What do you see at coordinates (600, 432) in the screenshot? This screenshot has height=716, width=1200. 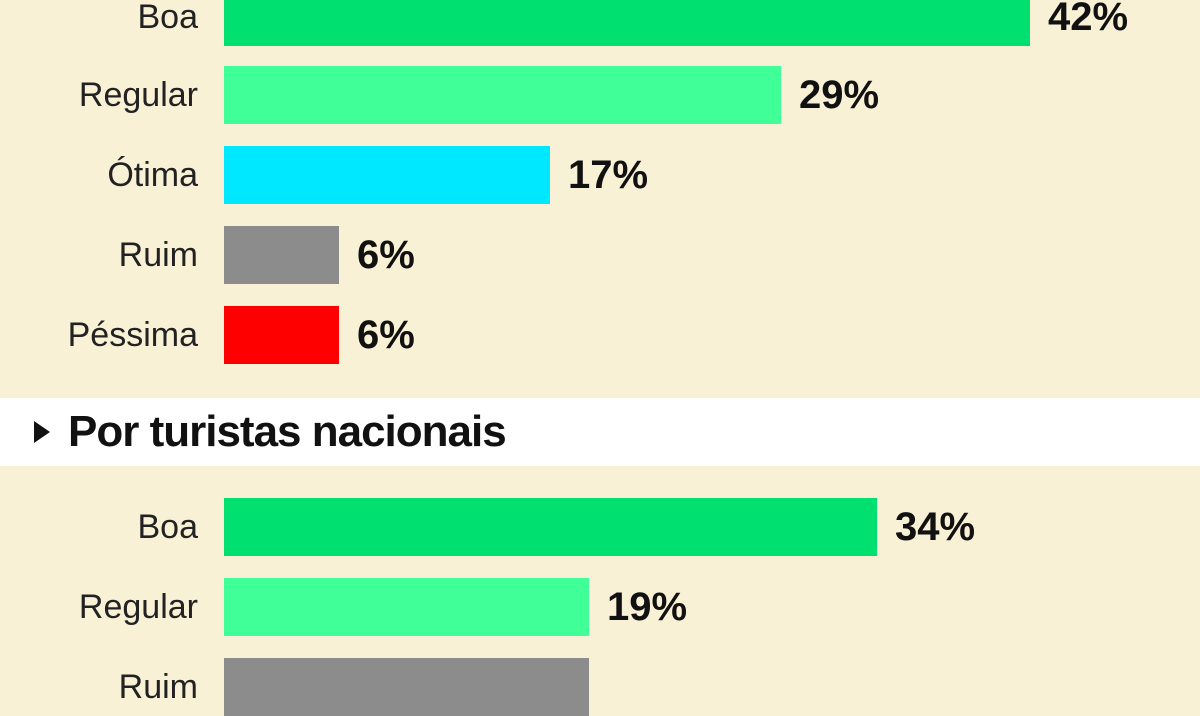 I see `section-heading: Por turistas nacionais` at bounding box center [600, 432].